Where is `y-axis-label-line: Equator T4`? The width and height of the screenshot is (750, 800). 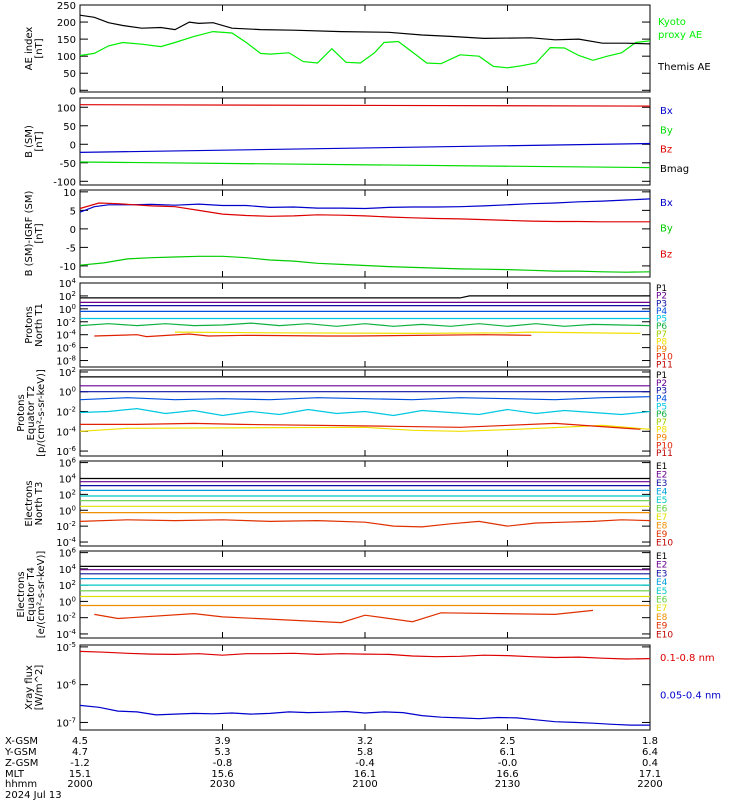 y-axis-label-line: Equator T4 is located at coordinates (31, 594).